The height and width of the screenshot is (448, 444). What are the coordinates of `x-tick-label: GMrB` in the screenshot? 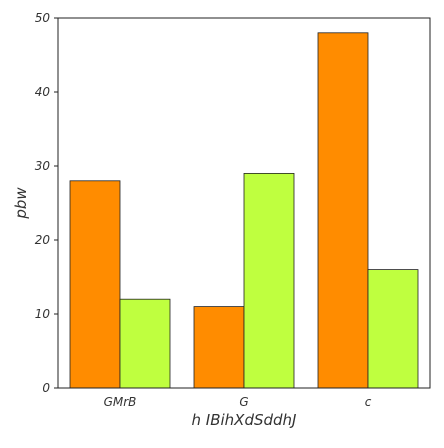 It's located at (120, 402).